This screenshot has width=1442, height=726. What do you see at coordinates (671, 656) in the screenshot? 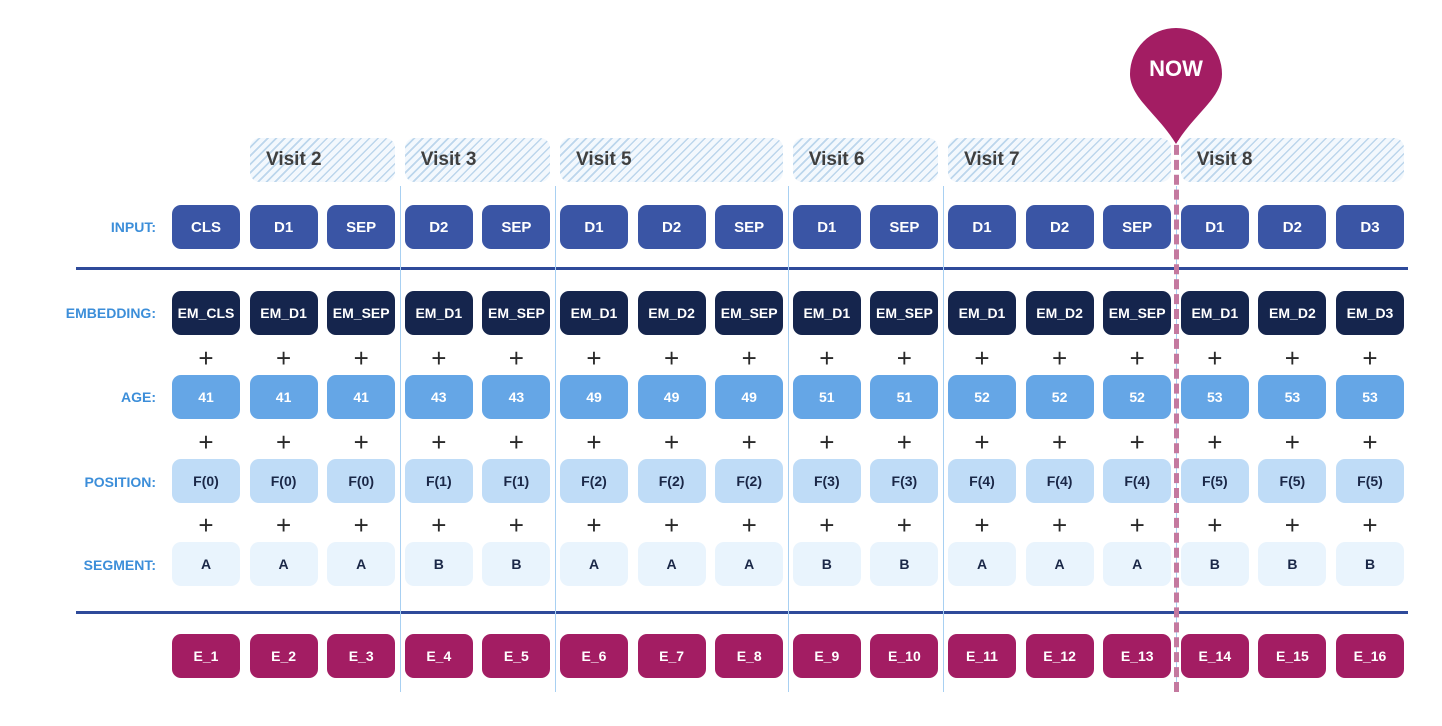
I see `token-output-7: E_7` at bounding box center [671, 656].